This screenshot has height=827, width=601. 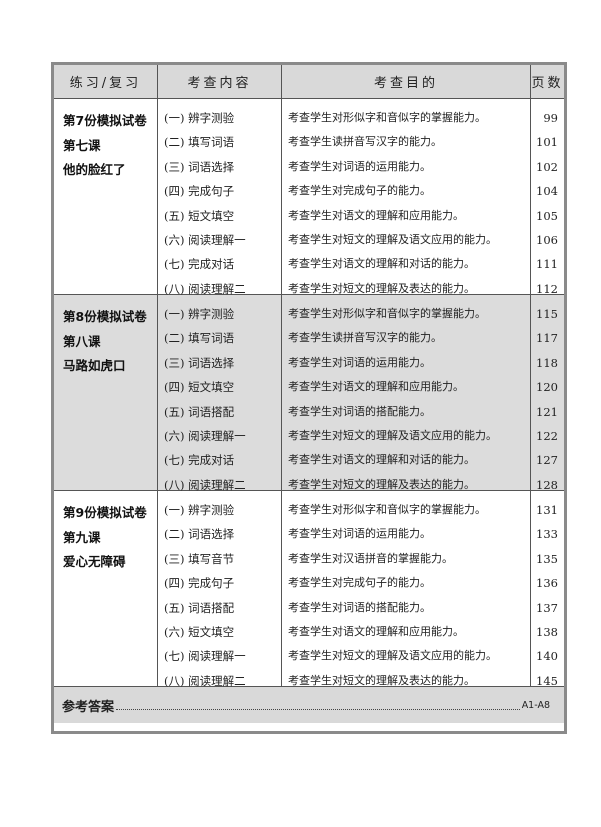 I want to click on item-page: 133, so click(x=547, y=534).